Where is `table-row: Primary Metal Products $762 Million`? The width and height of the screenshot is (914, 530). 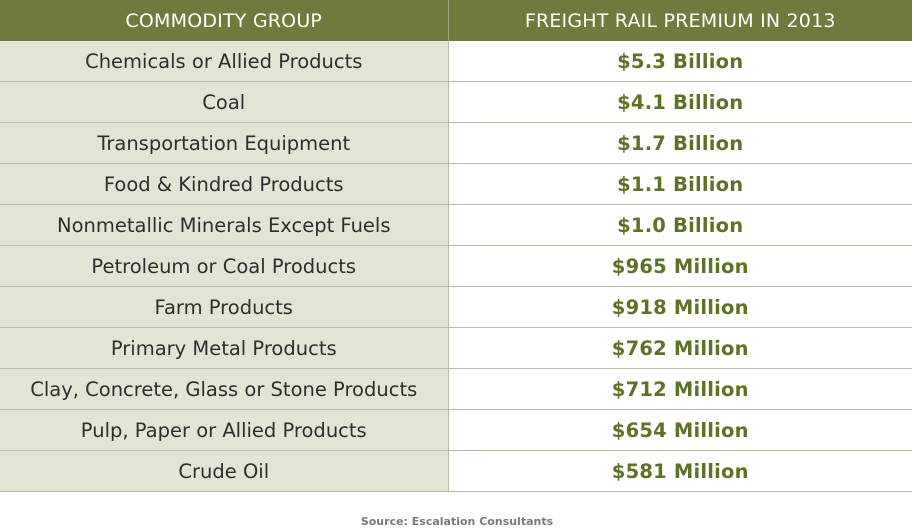 table-row: Primary Metal Products $762 Million is located at coordinates (456, 348).